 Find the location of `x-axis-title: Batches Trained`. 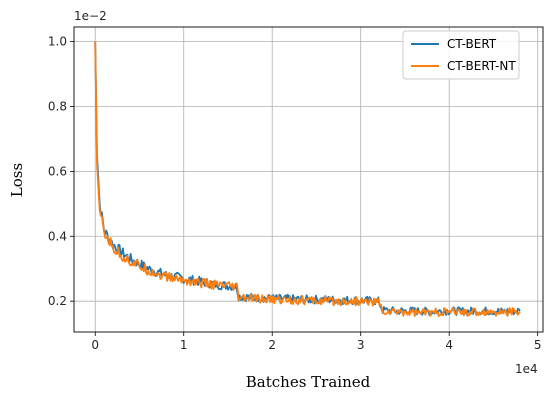

x-axis-title: Batches Trained is located at coordinates (308, 382).